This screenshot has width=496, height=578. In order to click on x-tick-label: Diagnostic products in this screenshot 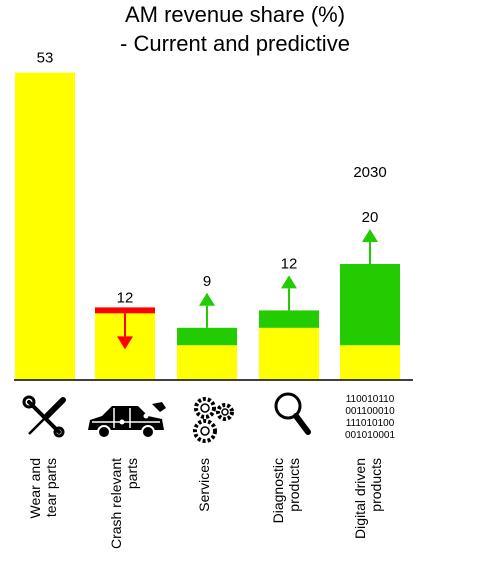, I will do `click(286, 491)`.